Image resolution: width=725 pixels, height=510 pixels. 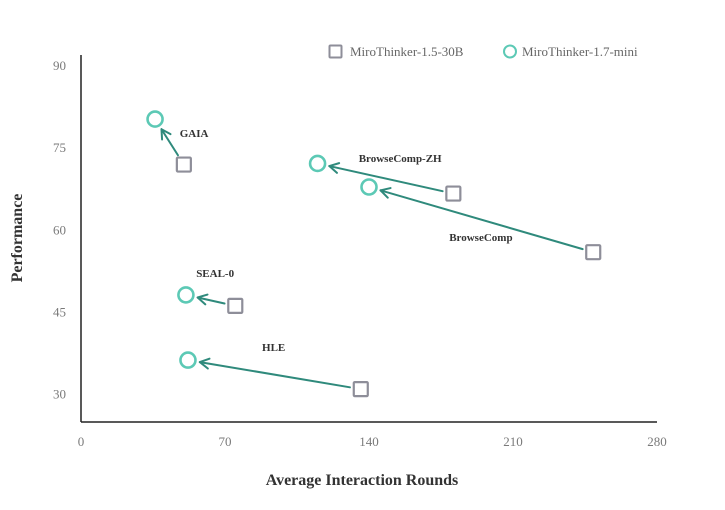 What do you see at coordinates (369, 441) in the screenshot?
I see `x-tick-label: 140` at bounding box center [369, 441].